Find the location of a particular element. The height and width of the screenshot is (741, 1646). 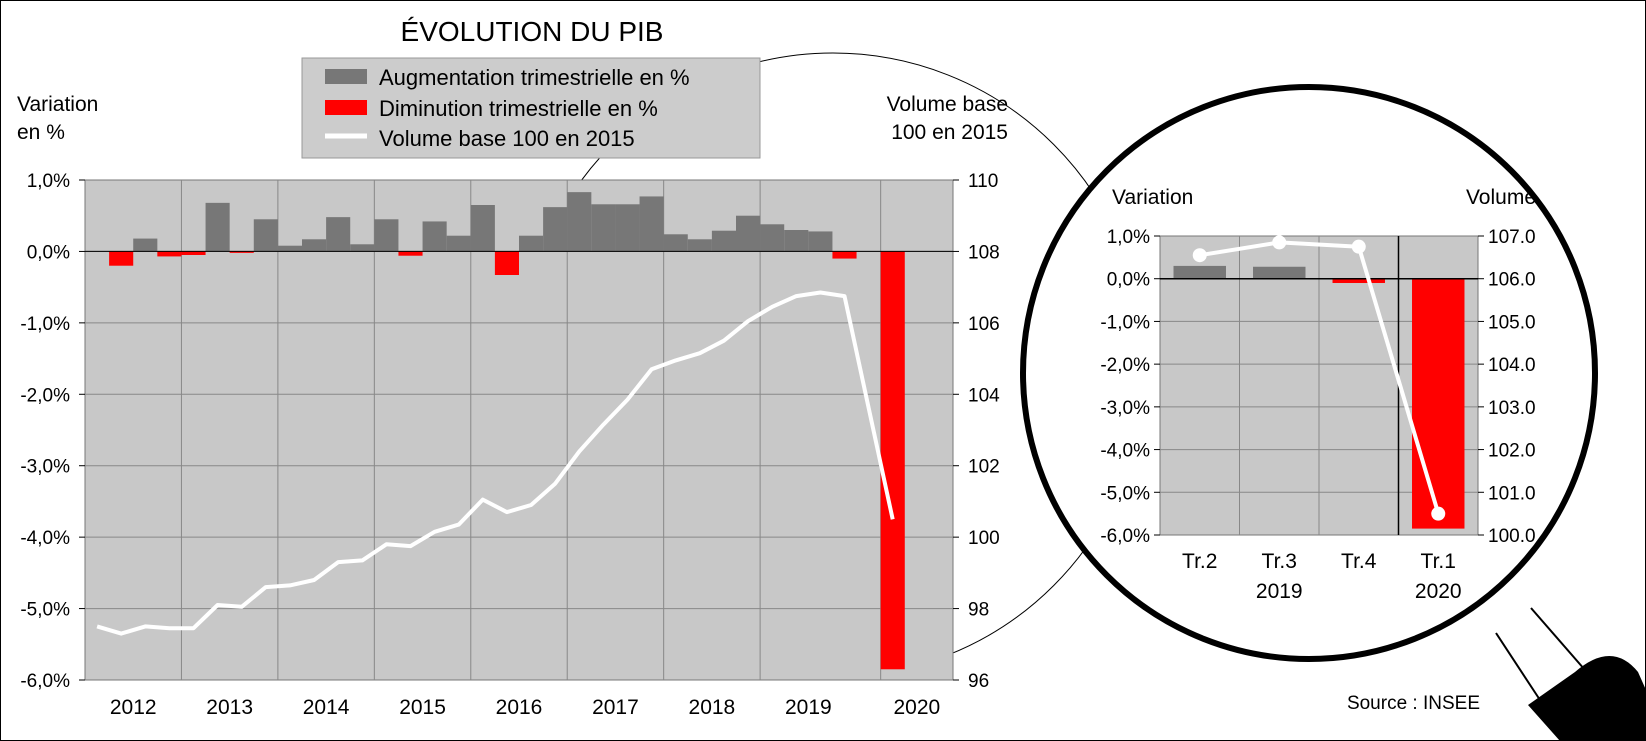

zoom-right-tick-label: 107.0 is located at coordinates (1512, 237).